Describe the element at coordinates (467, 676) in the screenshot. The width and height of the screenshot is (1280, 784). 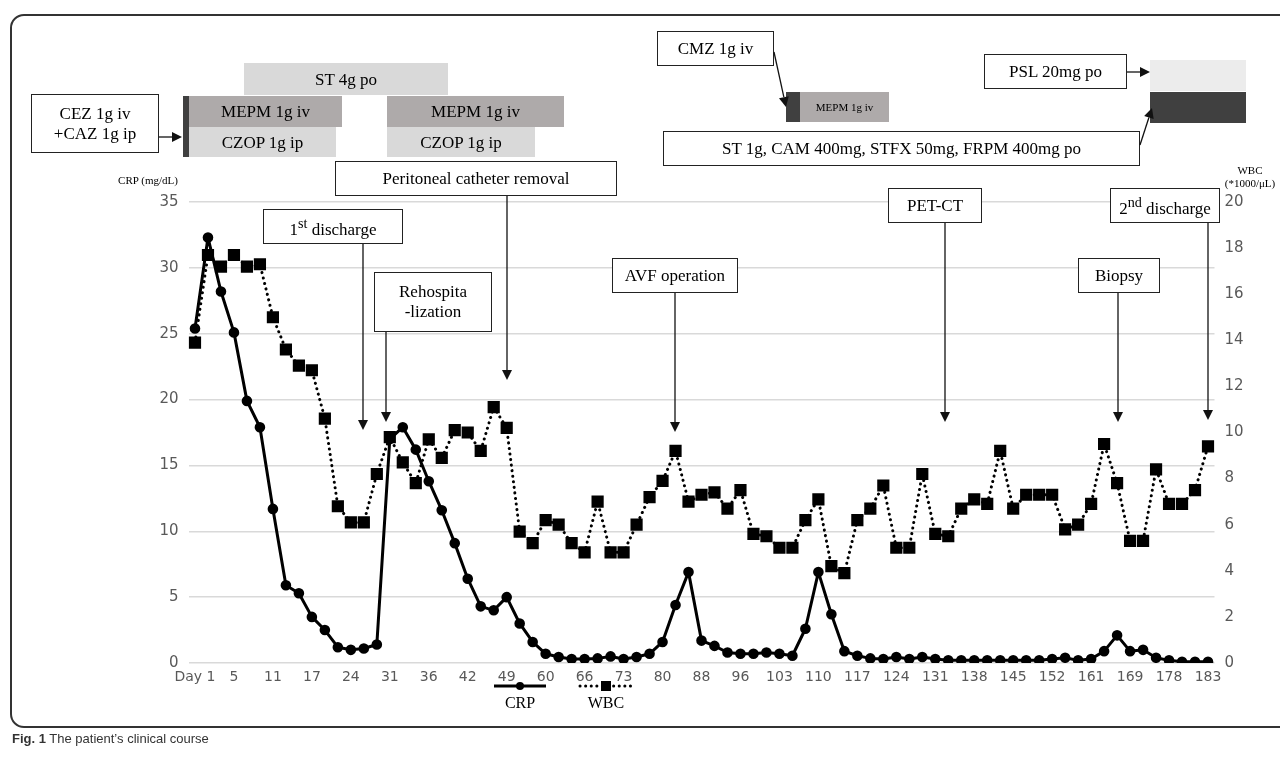
I see `x-tick-label: 42` at that location.